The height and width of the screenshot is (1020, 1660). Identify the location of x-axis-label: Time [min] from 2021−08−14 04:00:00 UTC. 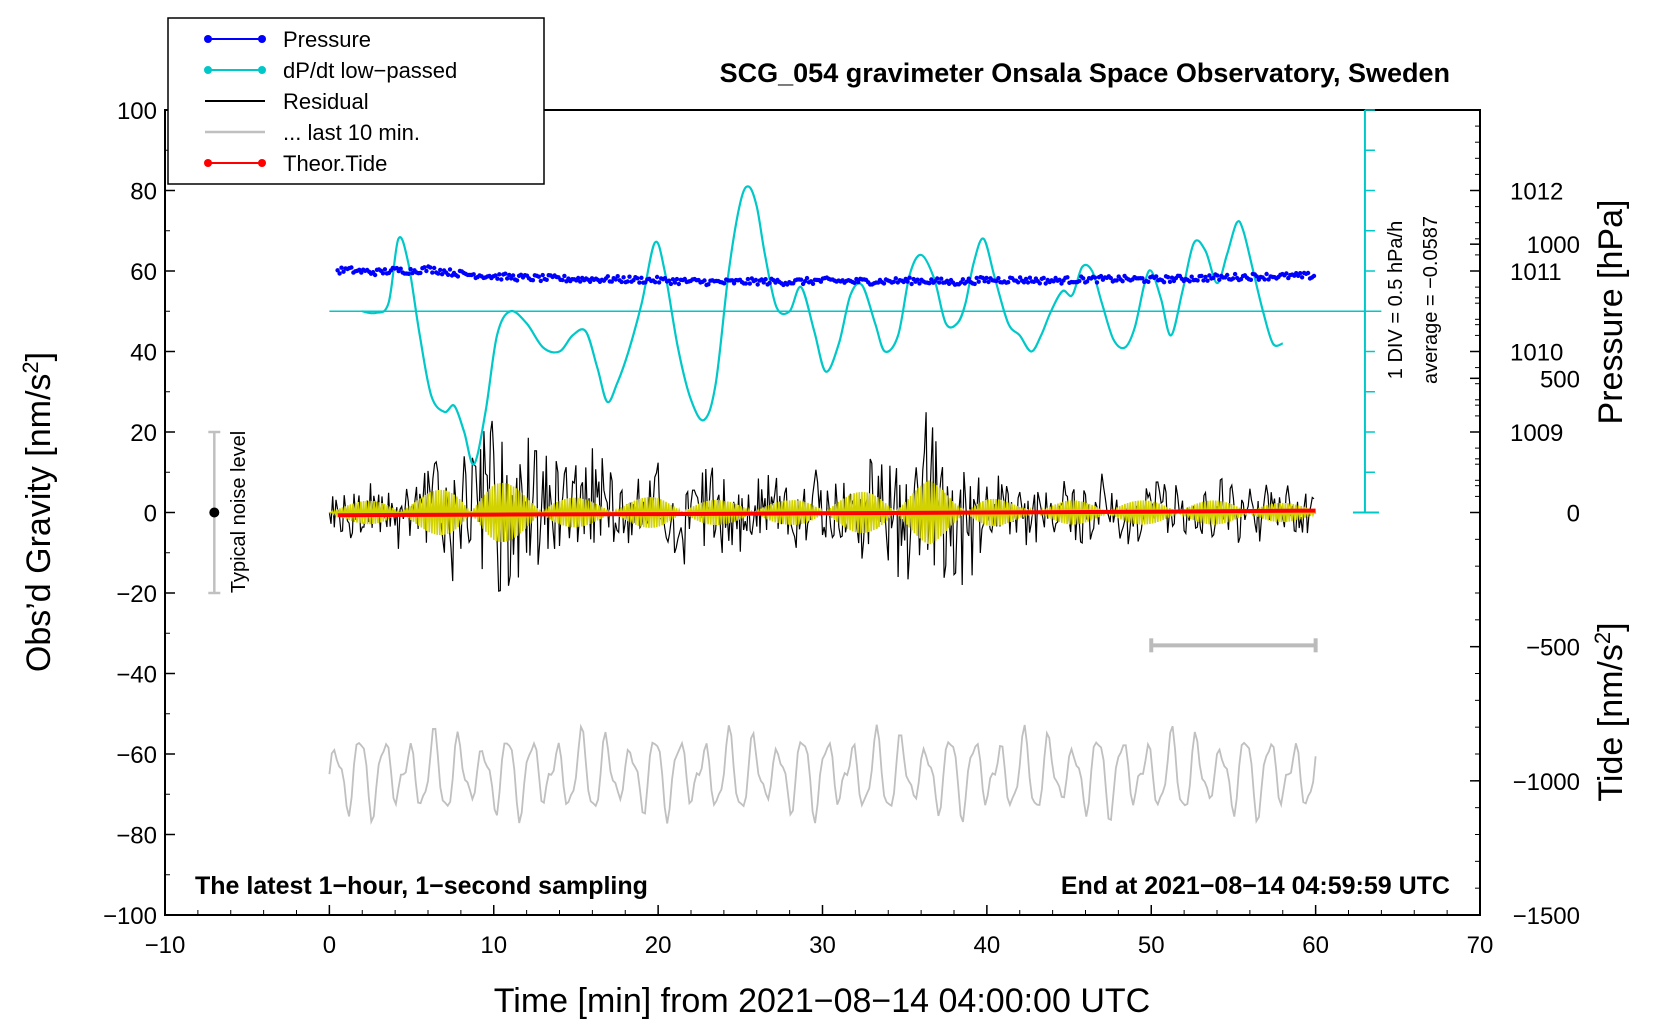
(822, 1001).